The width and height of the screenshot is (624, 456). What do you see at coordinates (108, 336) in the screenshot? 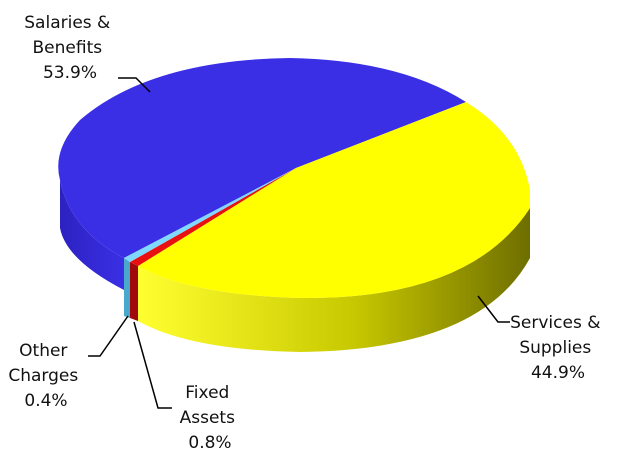
I see `leader-other` at bounding box center [108, 336].